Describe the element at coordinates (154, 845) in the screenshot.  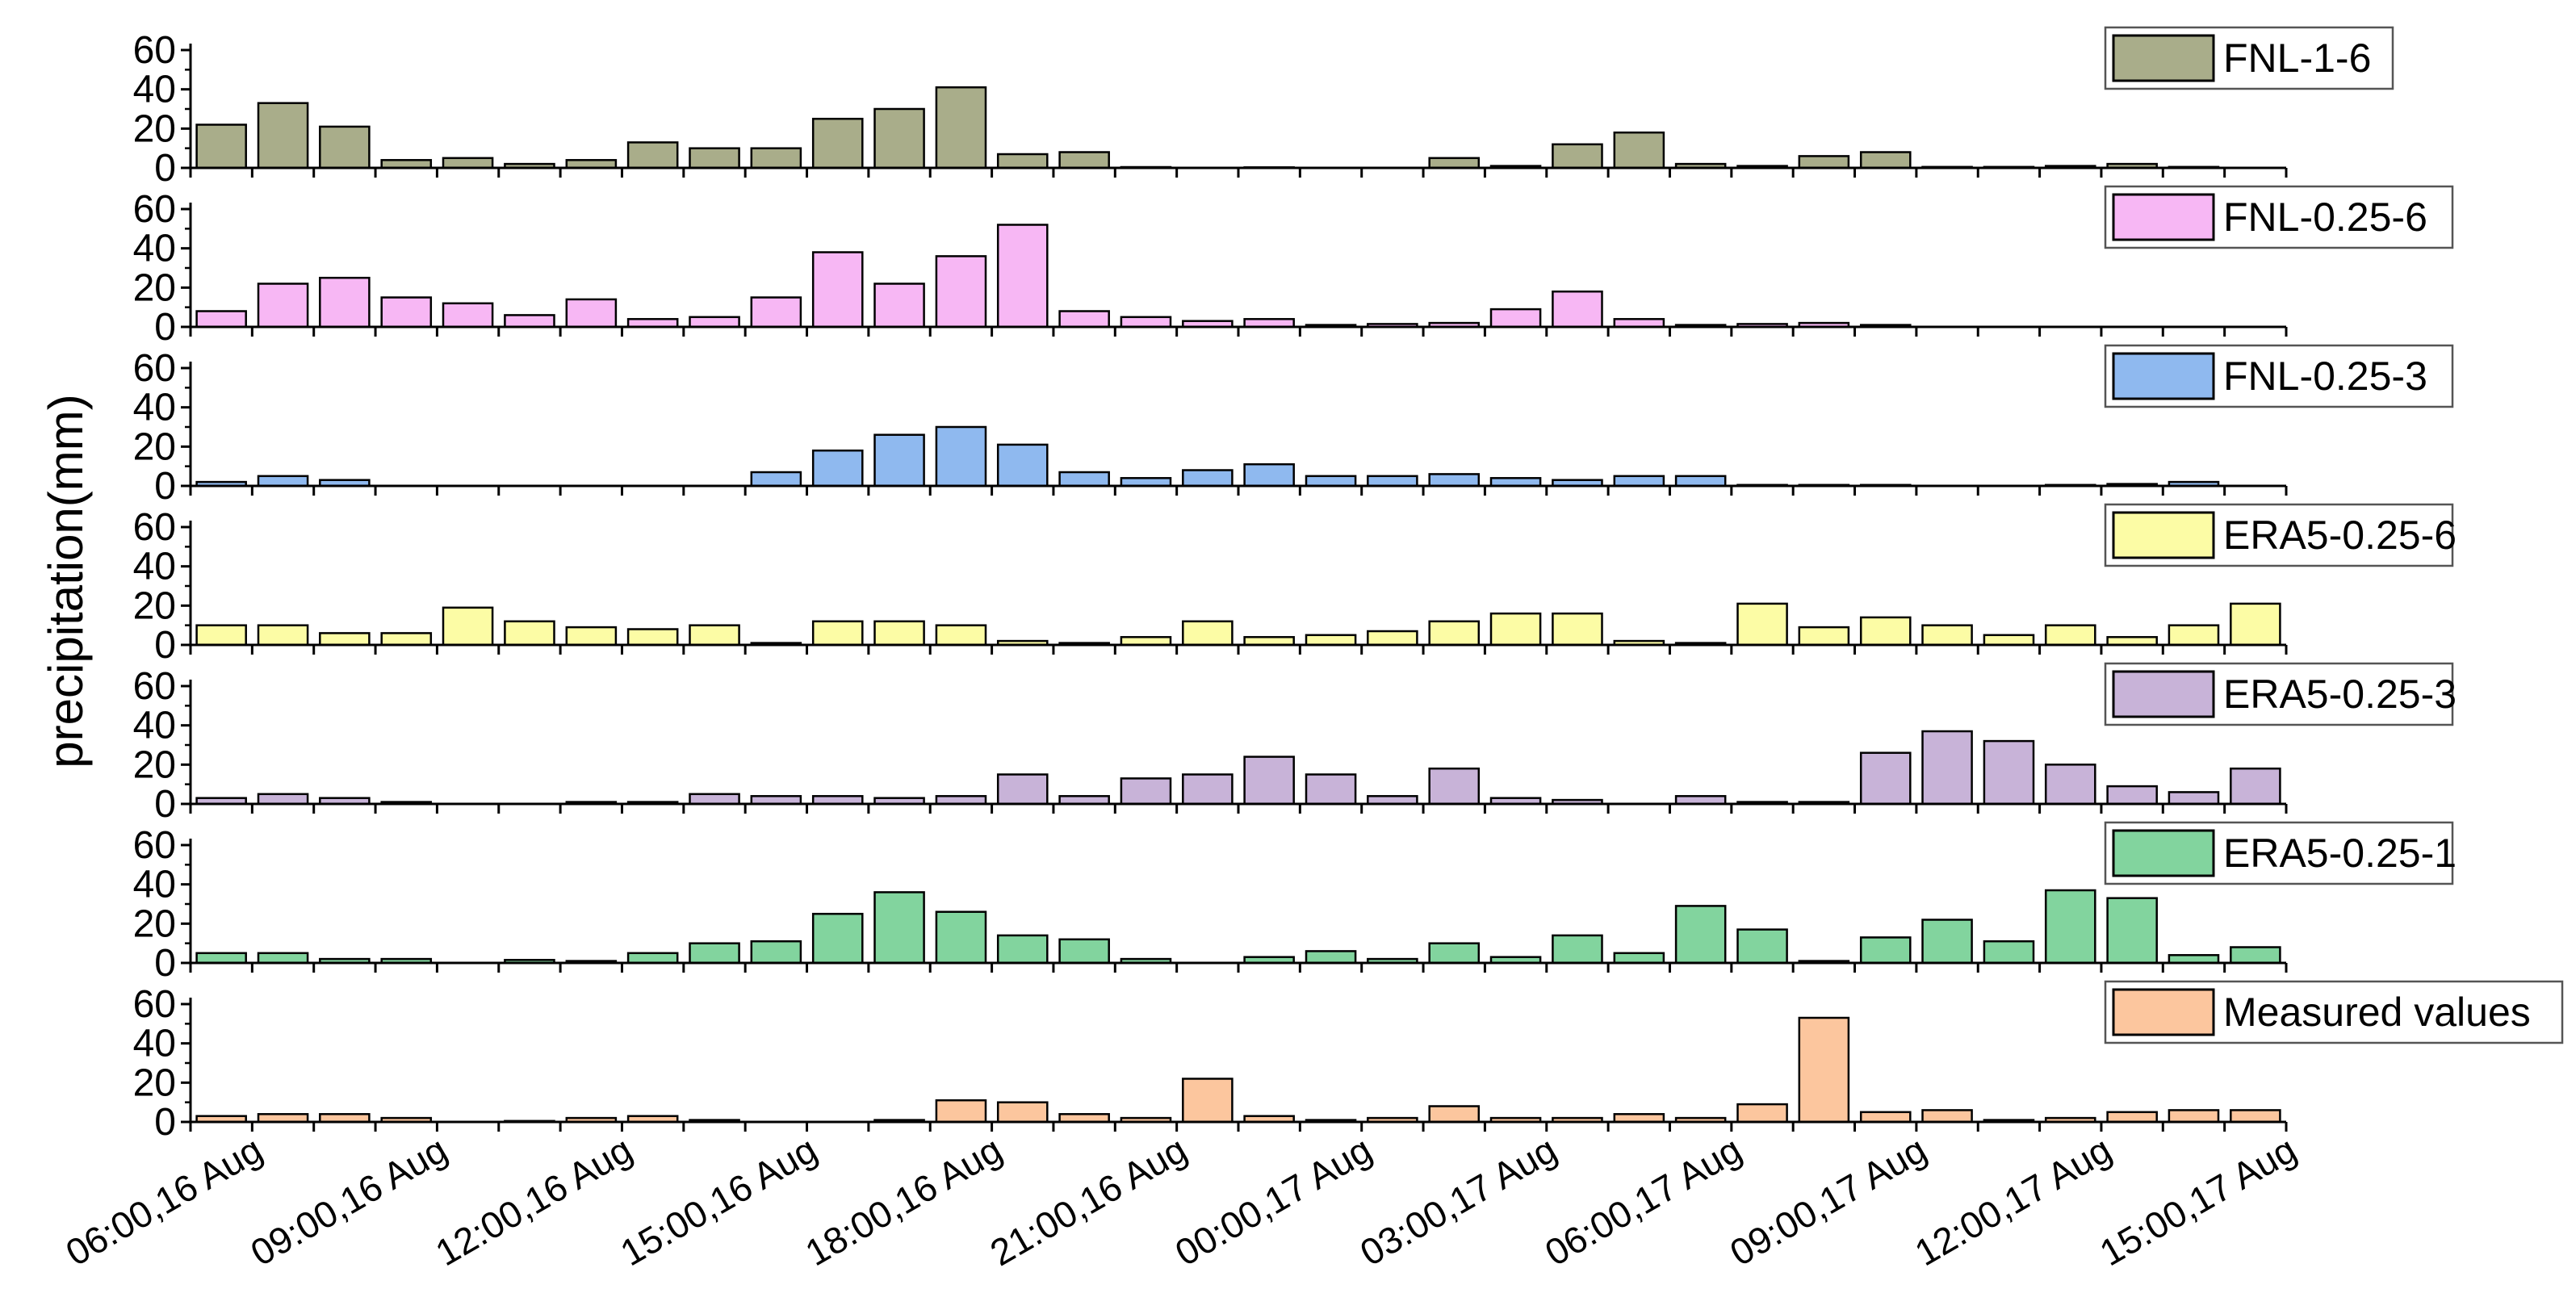
I see `y-tick-label-5-3: 60` at that location.